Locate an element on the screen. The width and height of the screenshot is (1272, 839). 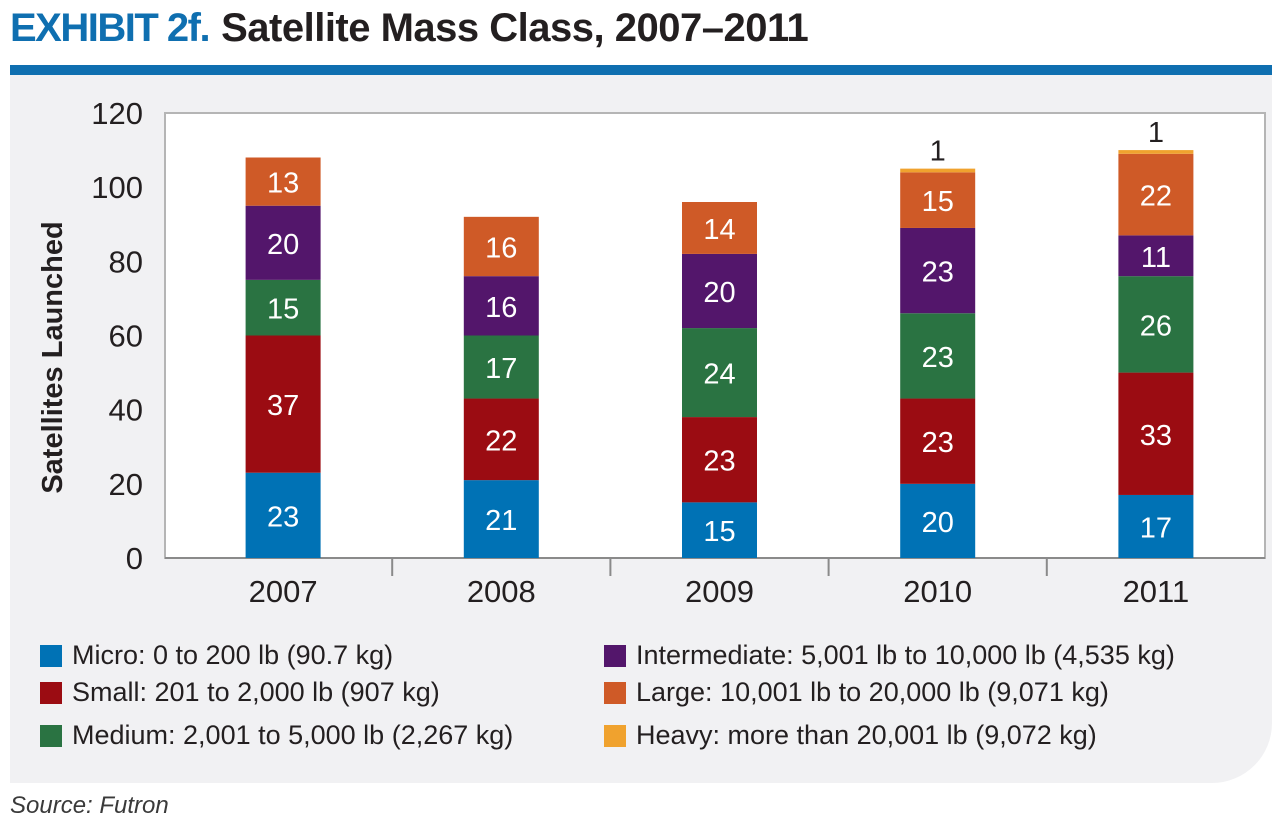
title-text: Satellite Mass Class, 2007–2011 is located at coordinates (515, 28).